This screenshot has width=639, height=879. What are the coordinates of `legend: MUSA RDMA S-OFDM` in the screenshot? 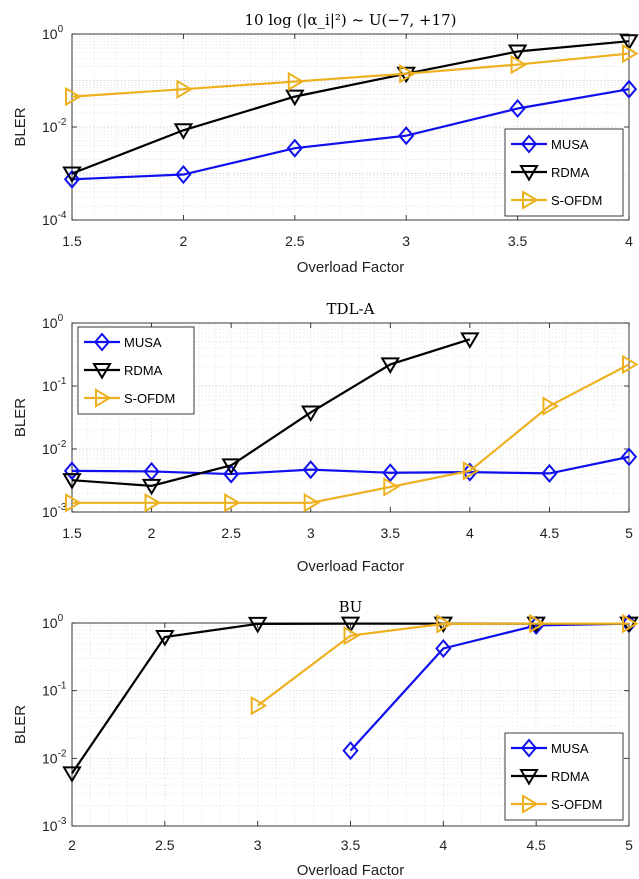 It's located at (564, 776).